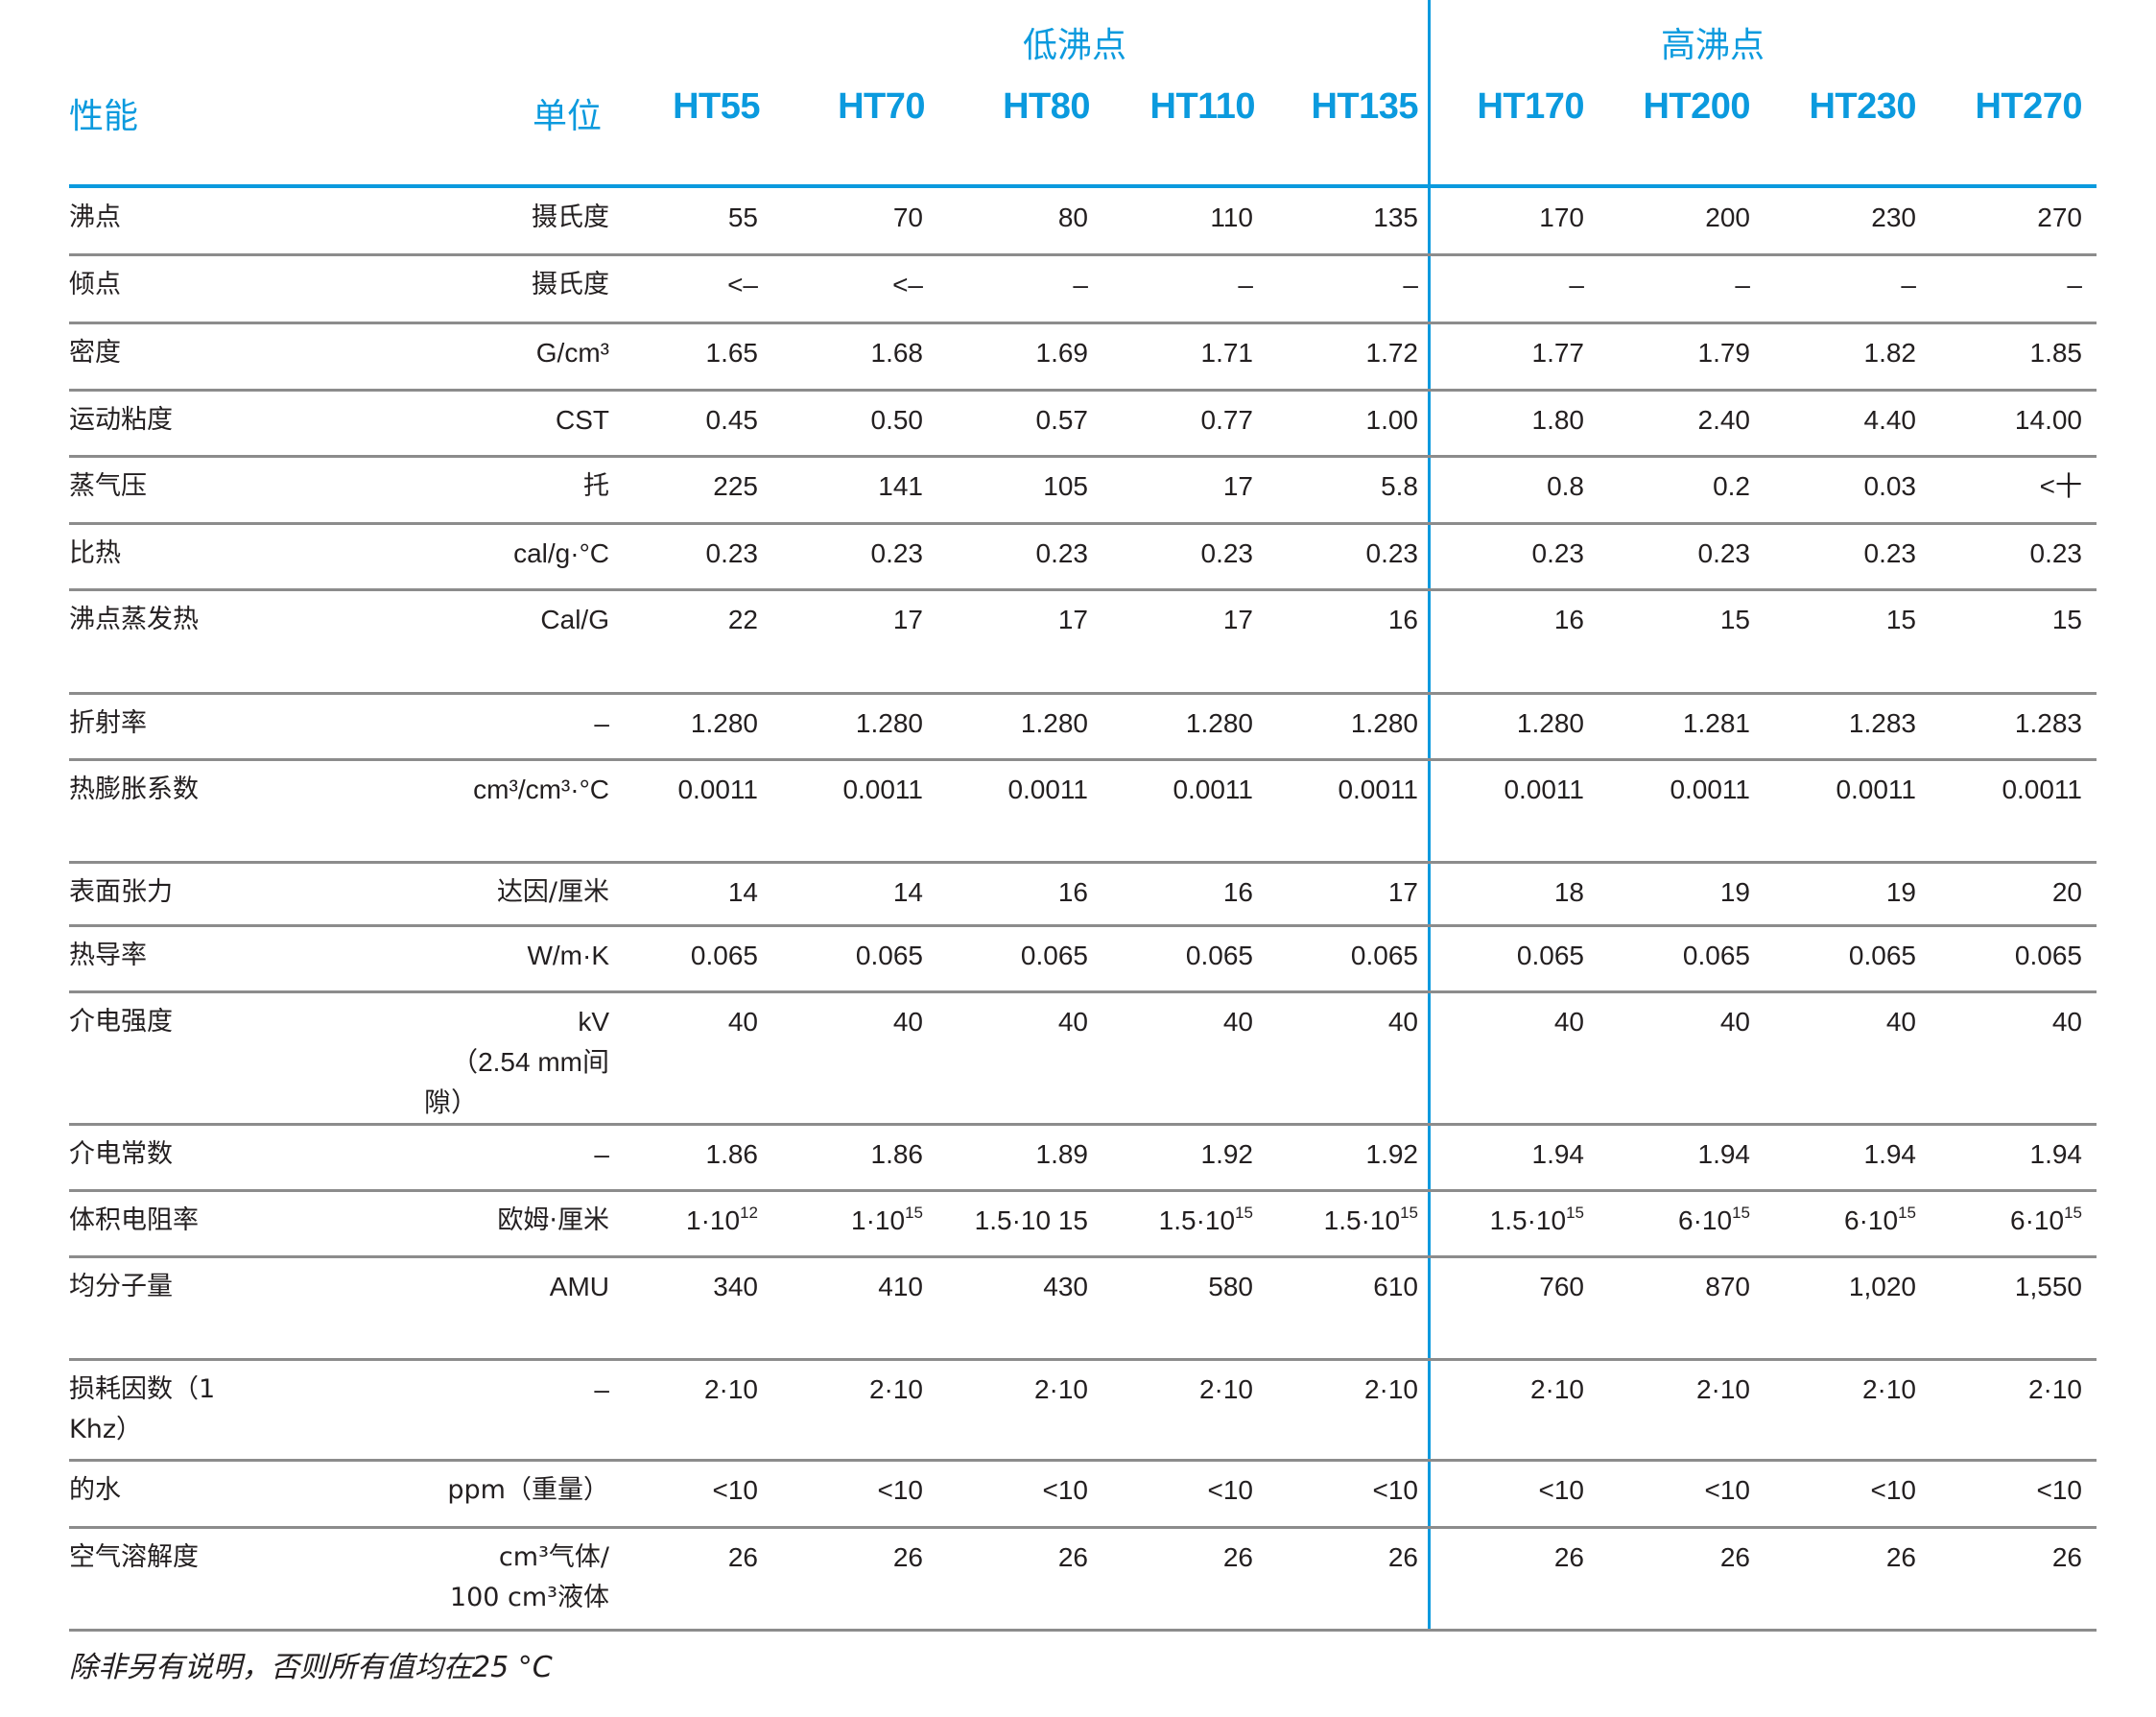 The width and height of the screenshot is (2156, 1717). What do you see at coordinates (1074, 45) in the screenshot?
I see `group-label-low-boiling: 低沸点` at bounding box center [1074, 45].